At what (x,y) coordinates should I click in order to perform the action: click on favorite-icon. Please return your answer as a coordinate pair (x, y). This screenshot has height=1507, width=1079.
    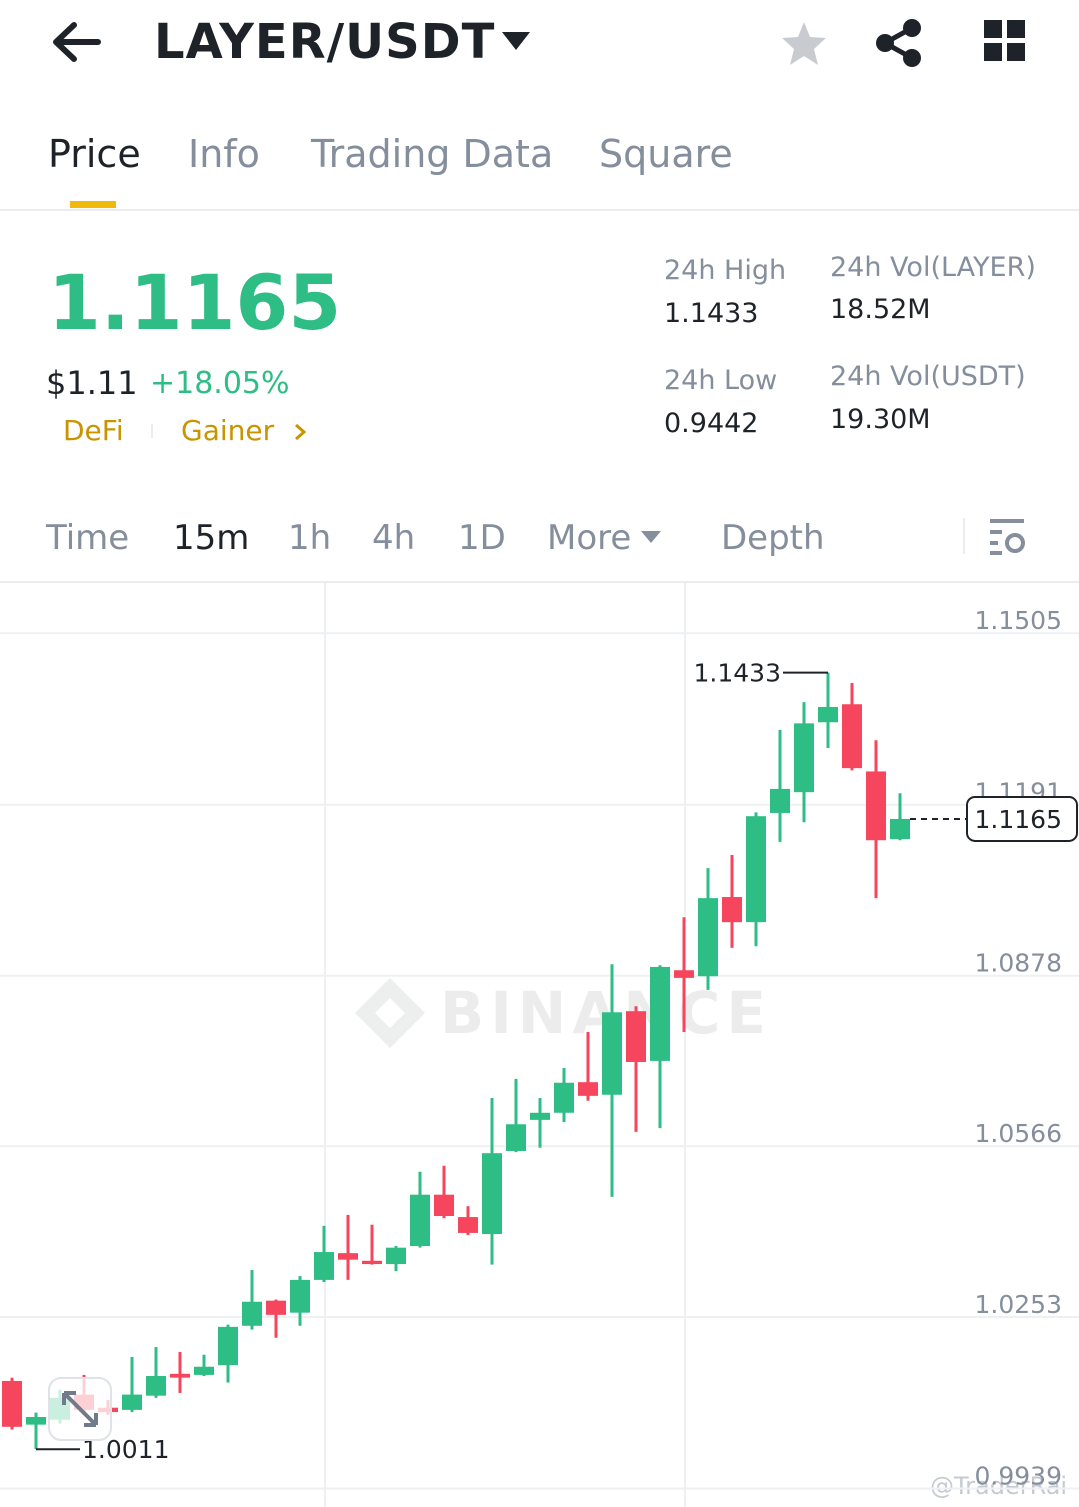
    Looking at the image, I should click on (804, 43).